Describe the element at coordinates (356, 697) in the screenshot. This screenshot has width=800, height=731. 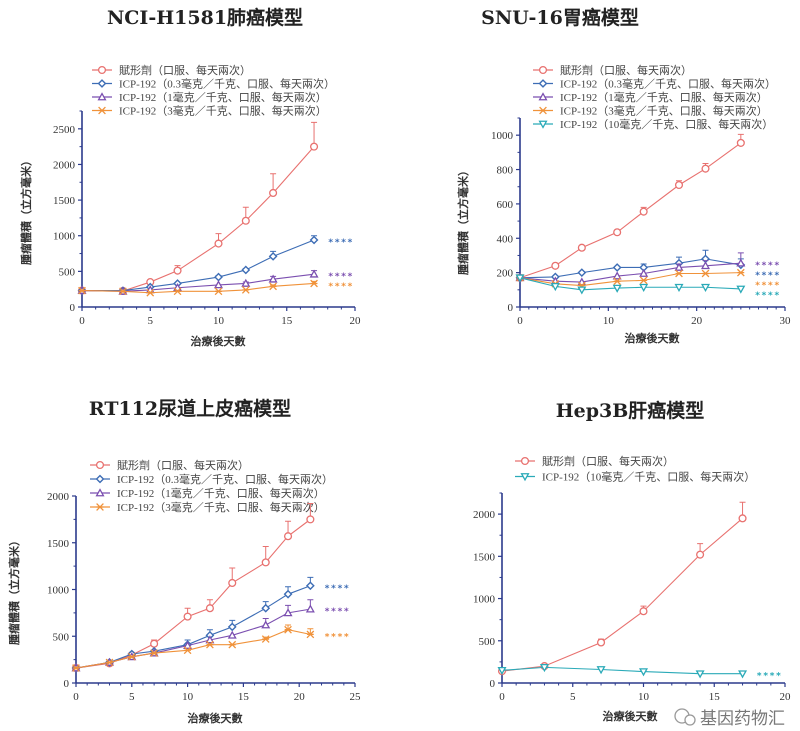
I see `x-tick-label: 25` at that location.